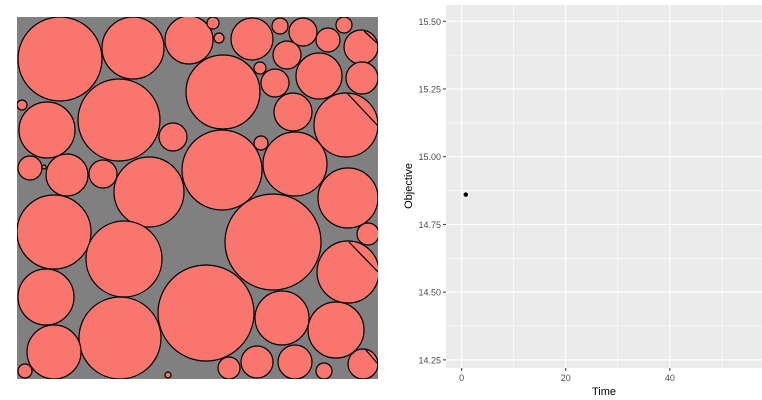 The width and height of the screenshot is (762, 400). Describe the element at coordinates (429, 360) in the screenshot. I see `y-tick-label: 14.25` at that location.